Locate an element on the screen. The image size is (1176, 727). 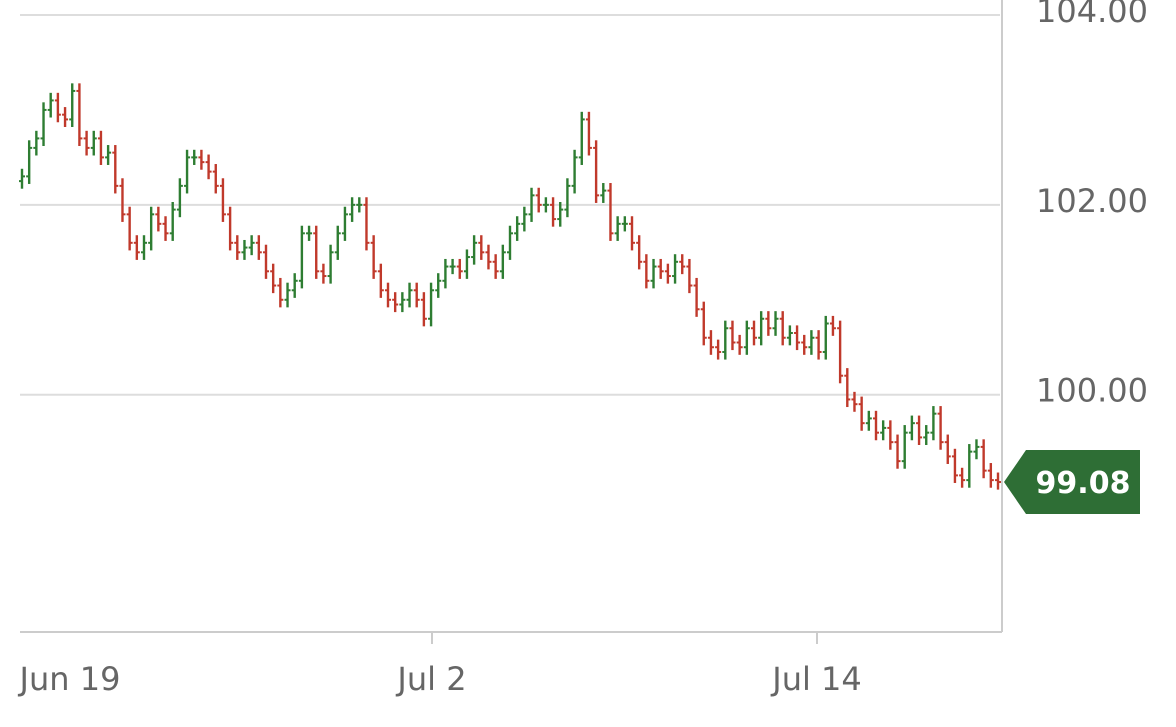
x-tick-label: Jul 2 is located at coordinates (430, 679).